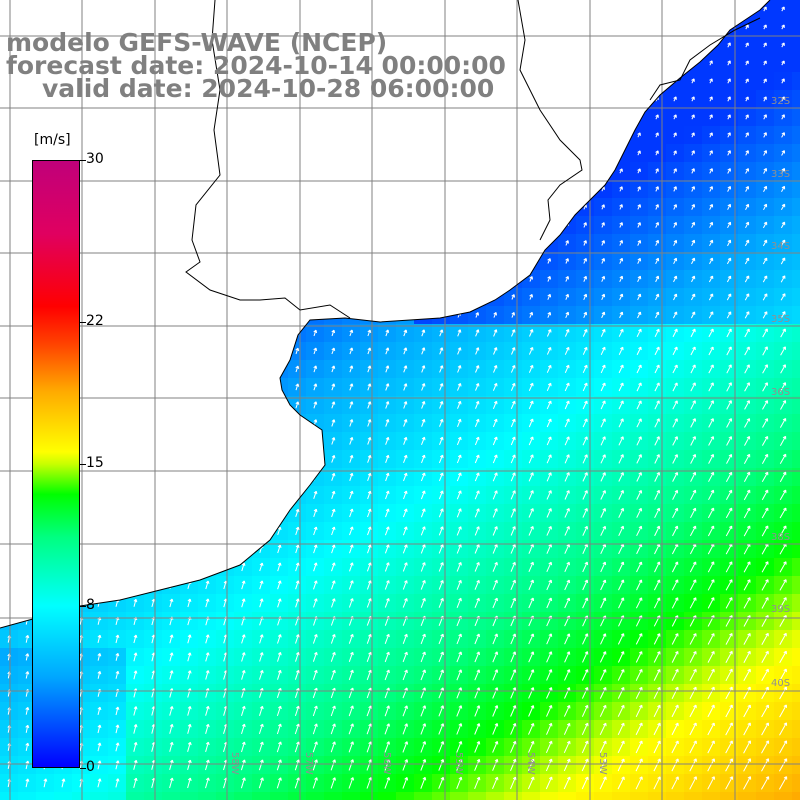  Describe the element at coordinates (56, 464) in the screenshot. I see `colorbar` at that location.